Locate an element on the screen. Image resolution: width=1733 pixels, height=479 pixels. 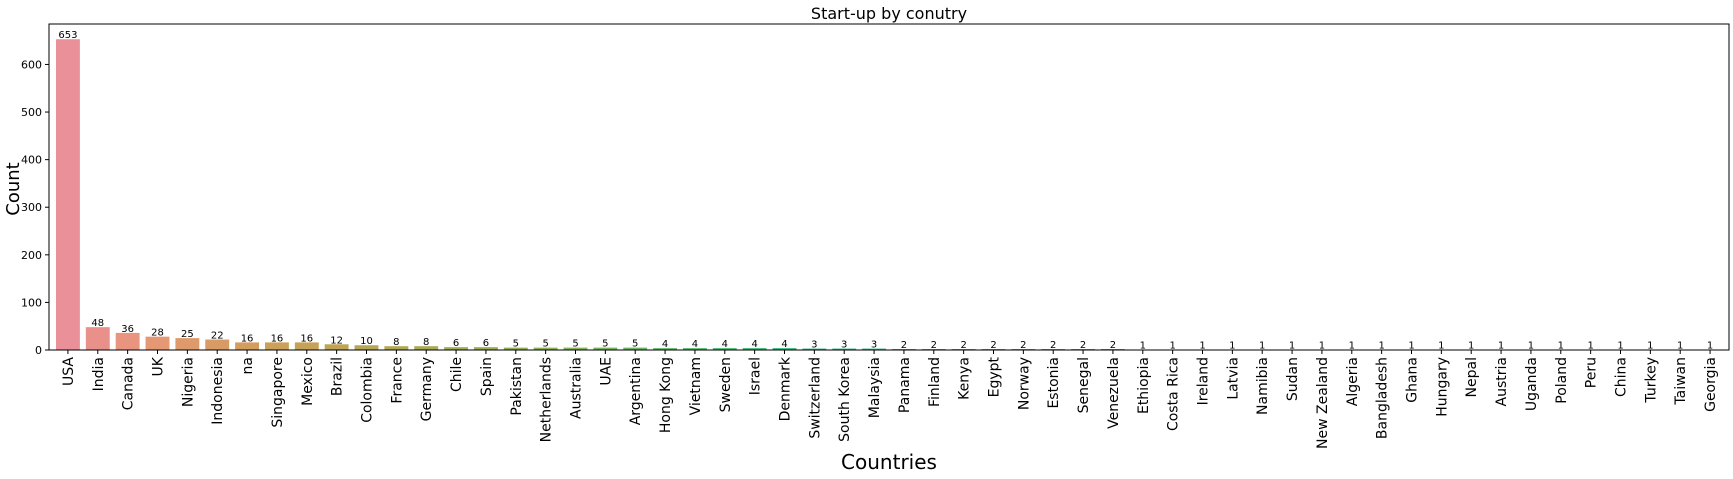
y-tick-label: 100 is located at coordinates (31, 302).